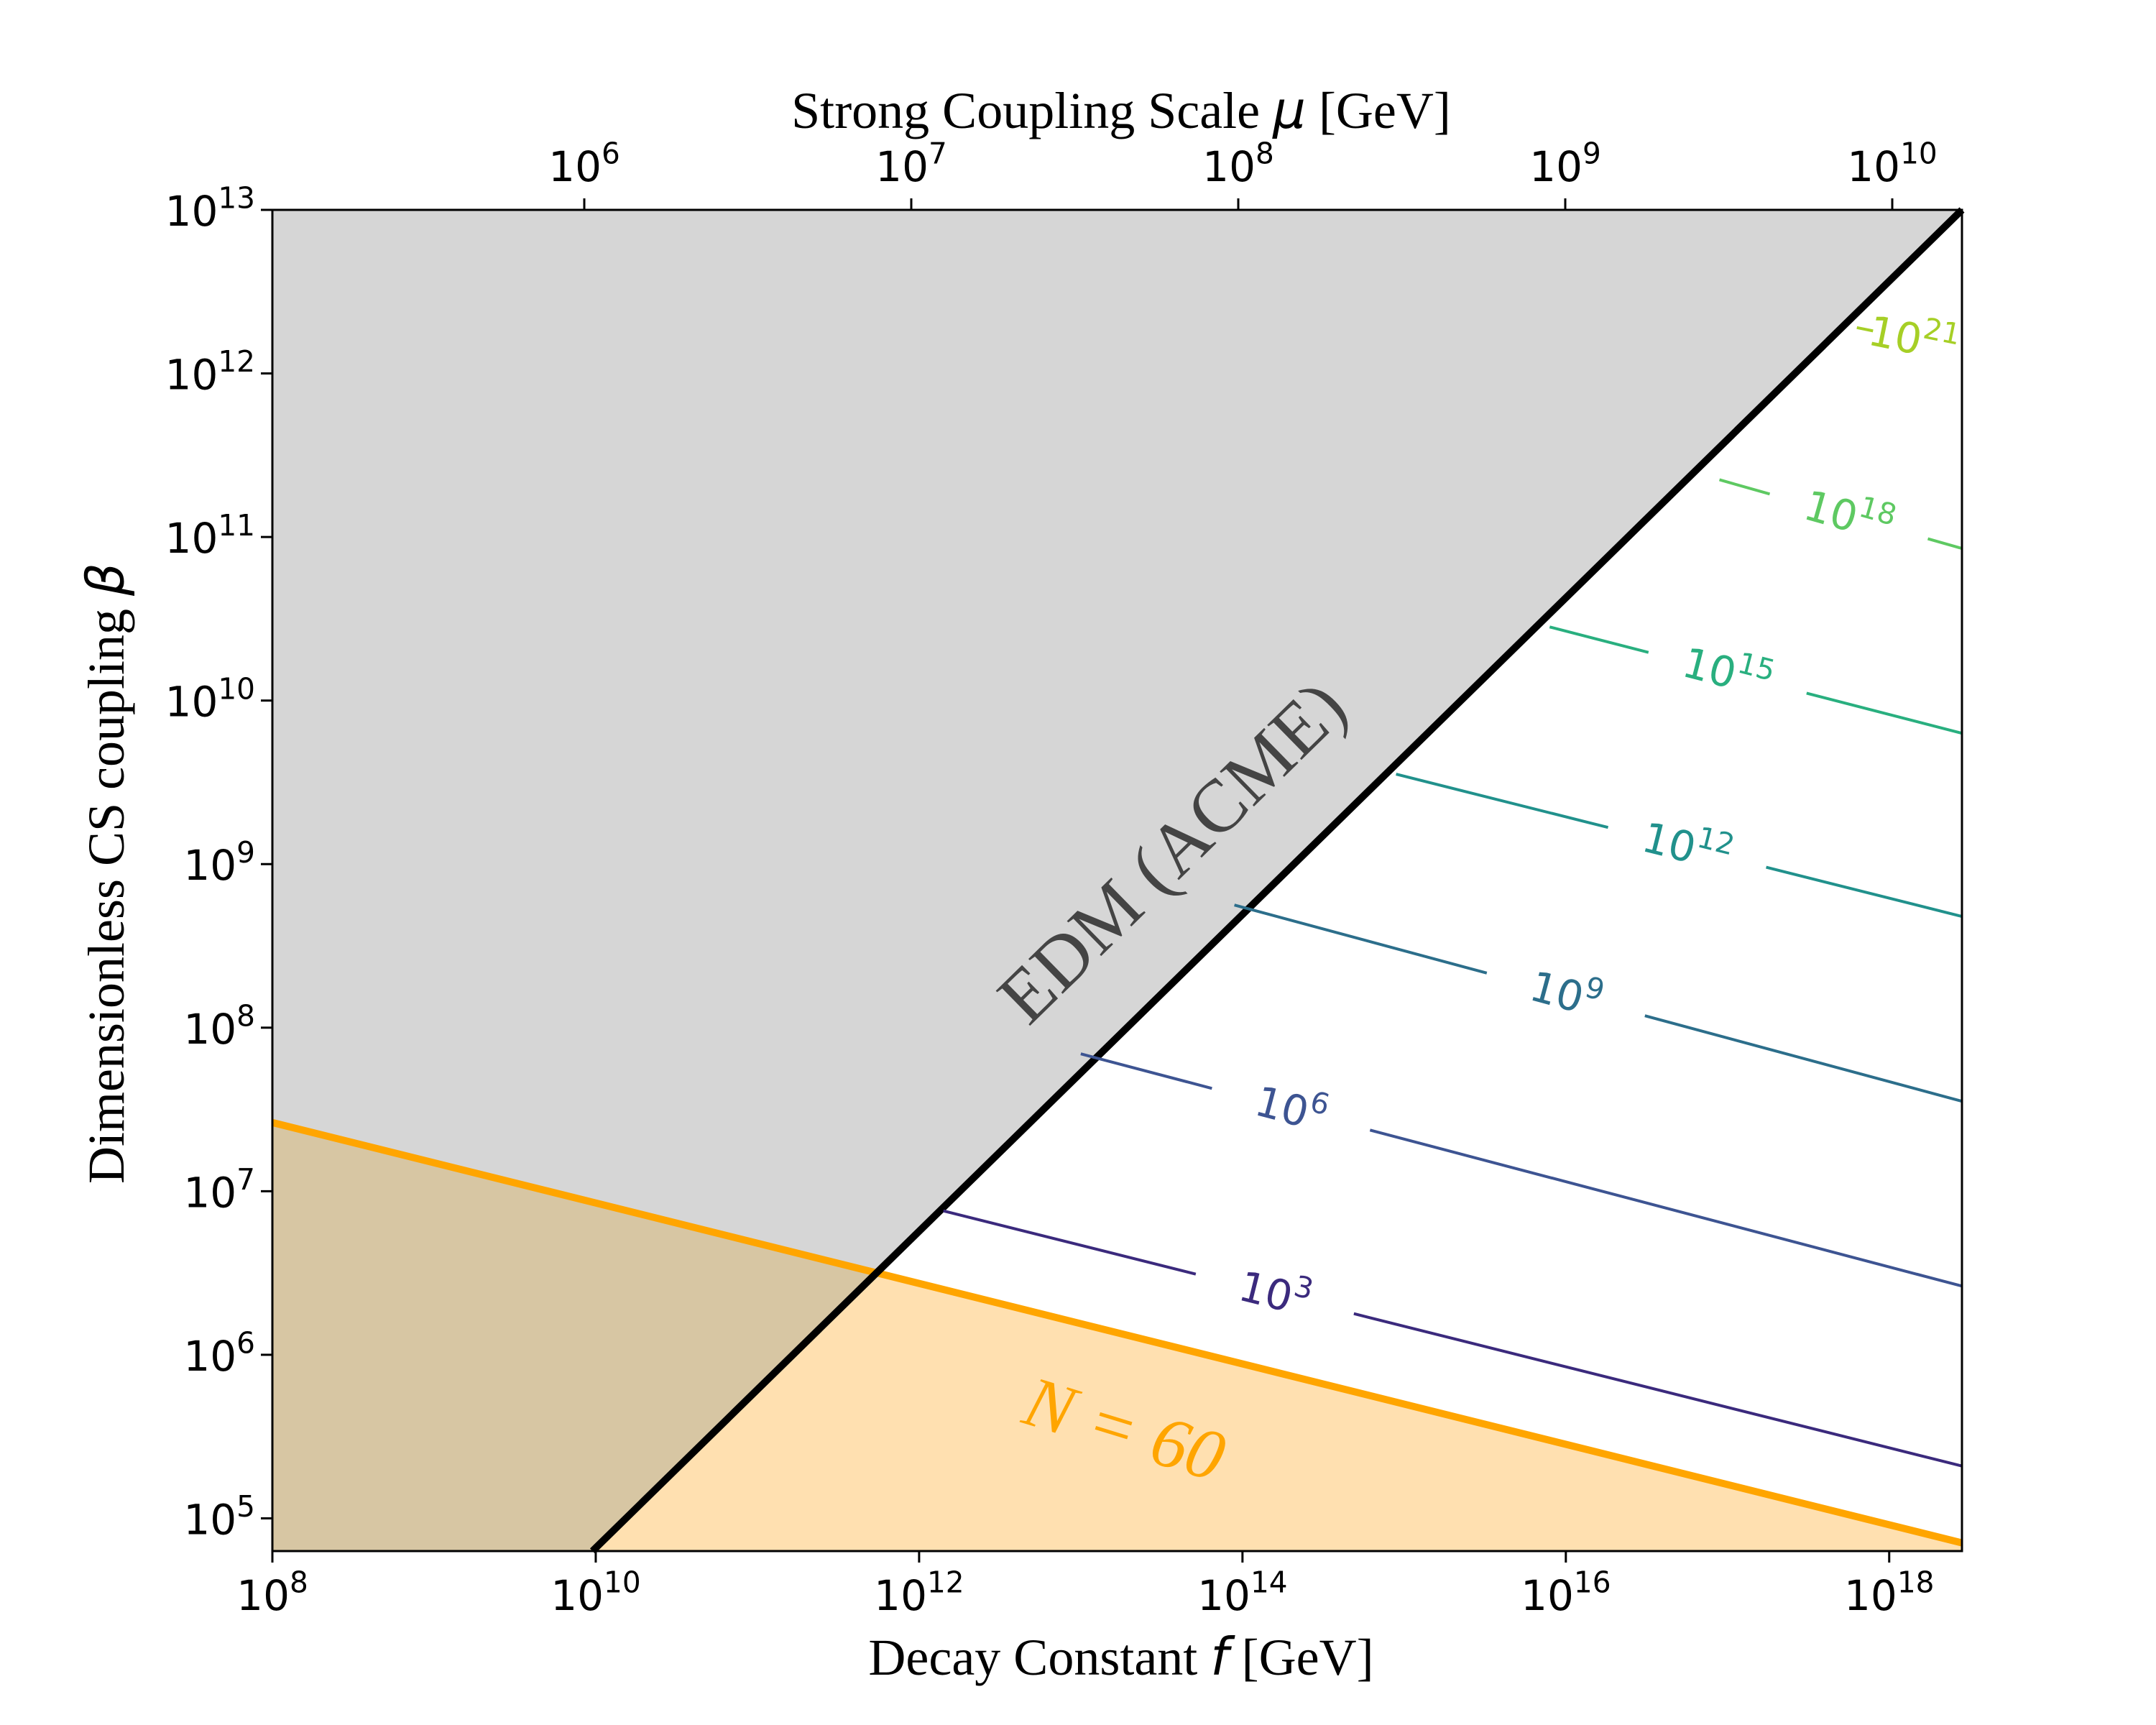  I want to click on top-axis-label: Strong Coupling Scale μ [GeV], so click(1121, 110).